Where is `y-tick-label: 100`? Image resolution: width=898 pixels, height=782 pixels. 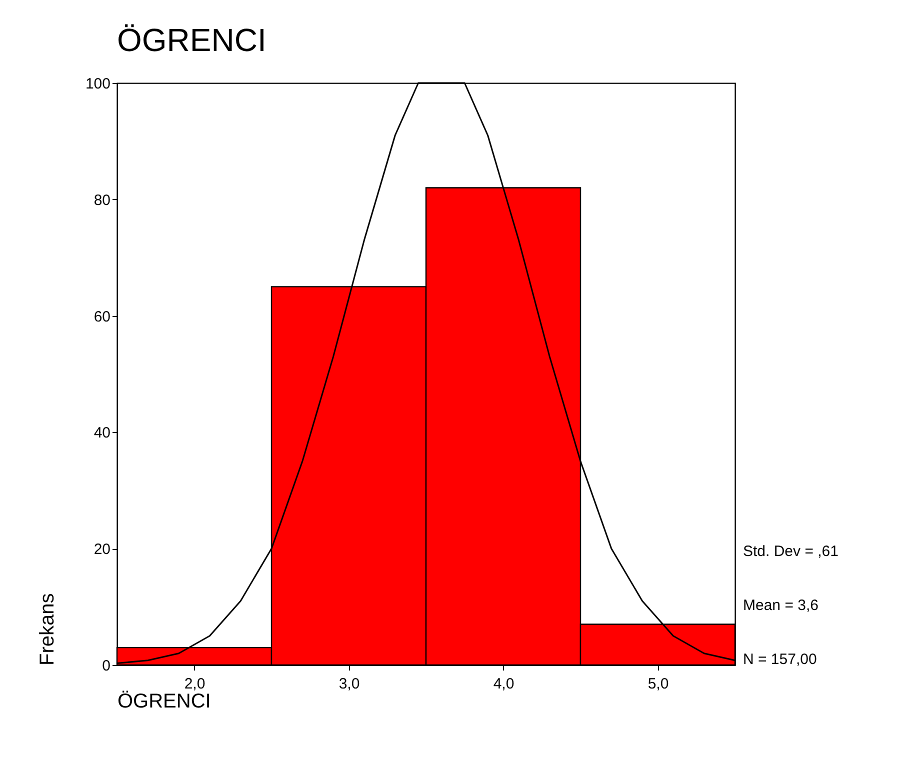
y-tick-label: 100 is located at coordinates (97, 84).